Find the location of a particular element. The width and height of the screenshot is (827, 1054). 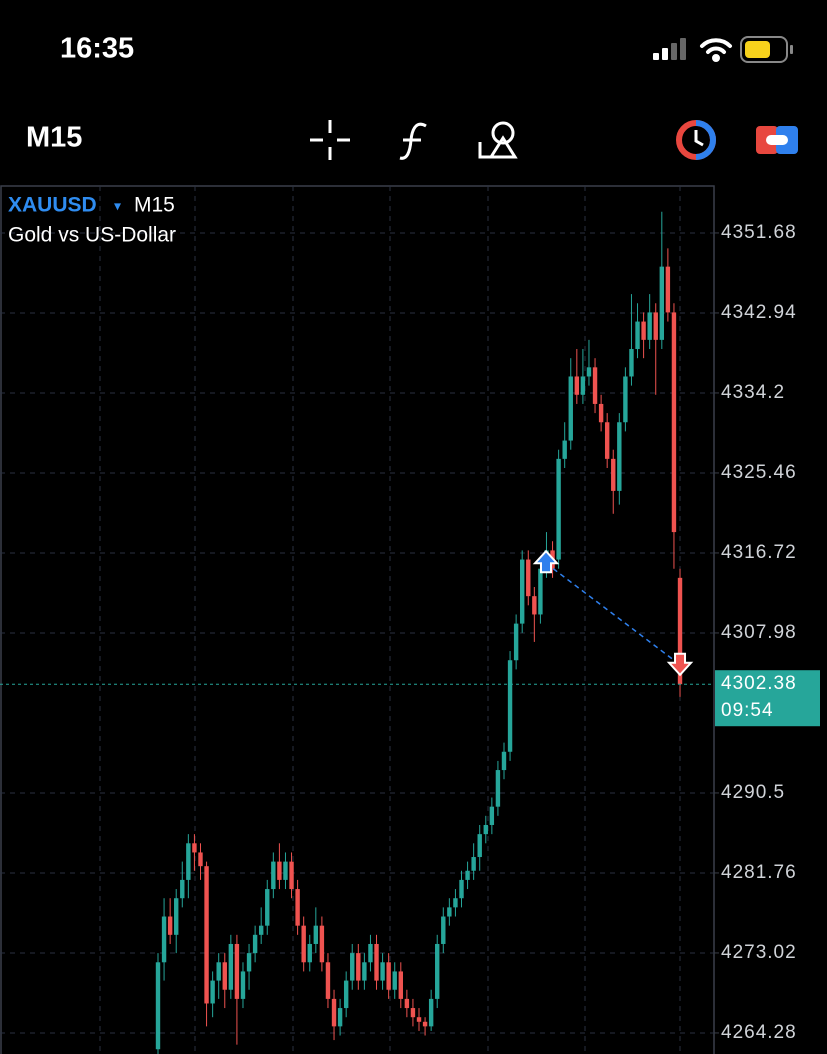

trade-clock-button is located at coordinates (696, 140).